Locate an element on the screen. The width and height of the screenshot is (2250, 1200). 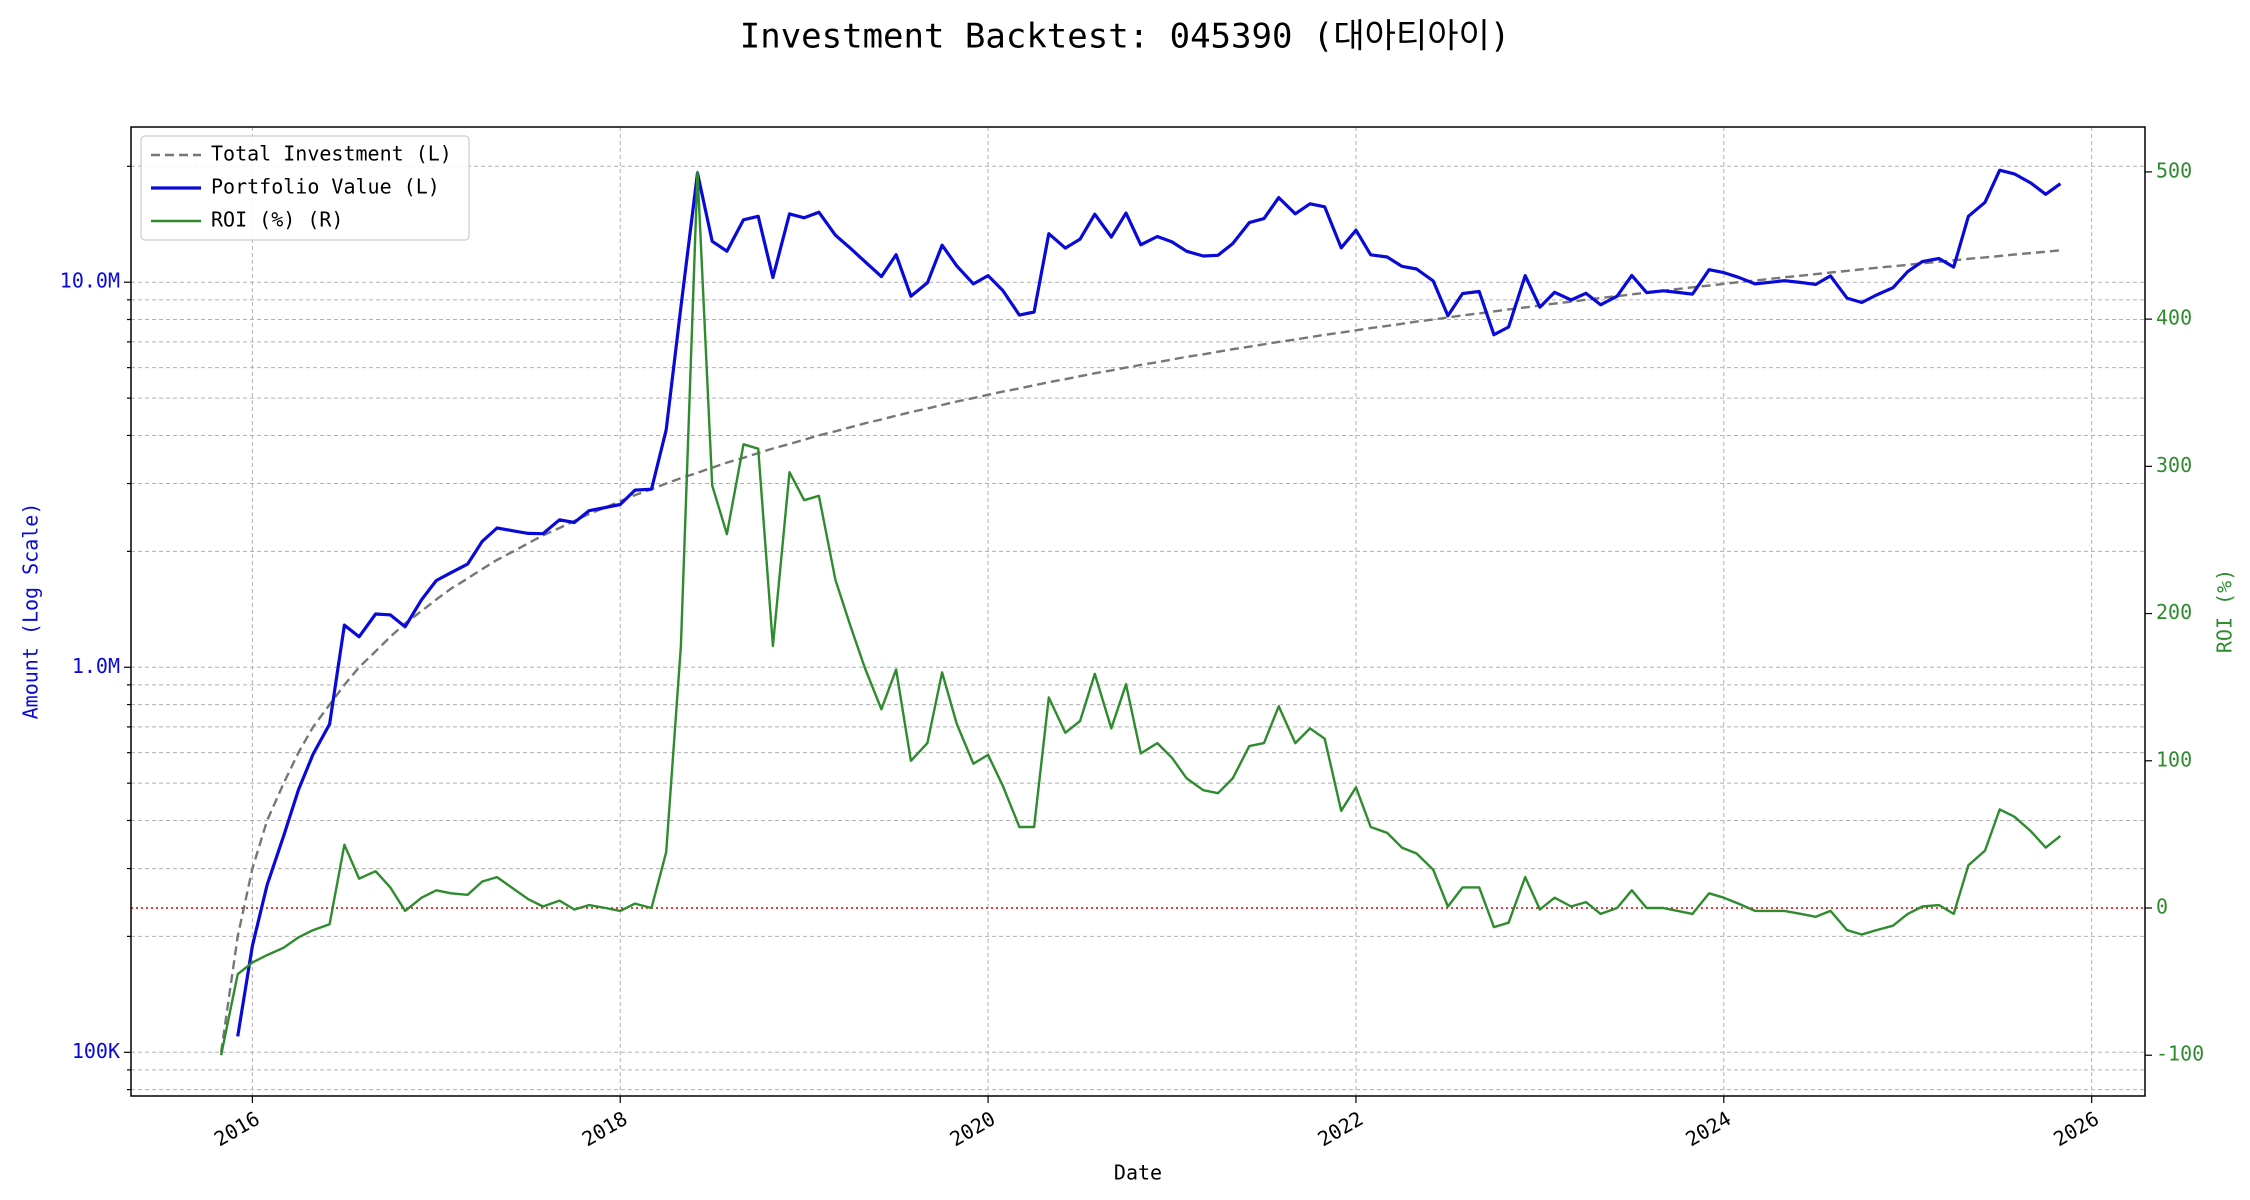
y2-tick-label: 500 is located at coordinates (2174, 170).